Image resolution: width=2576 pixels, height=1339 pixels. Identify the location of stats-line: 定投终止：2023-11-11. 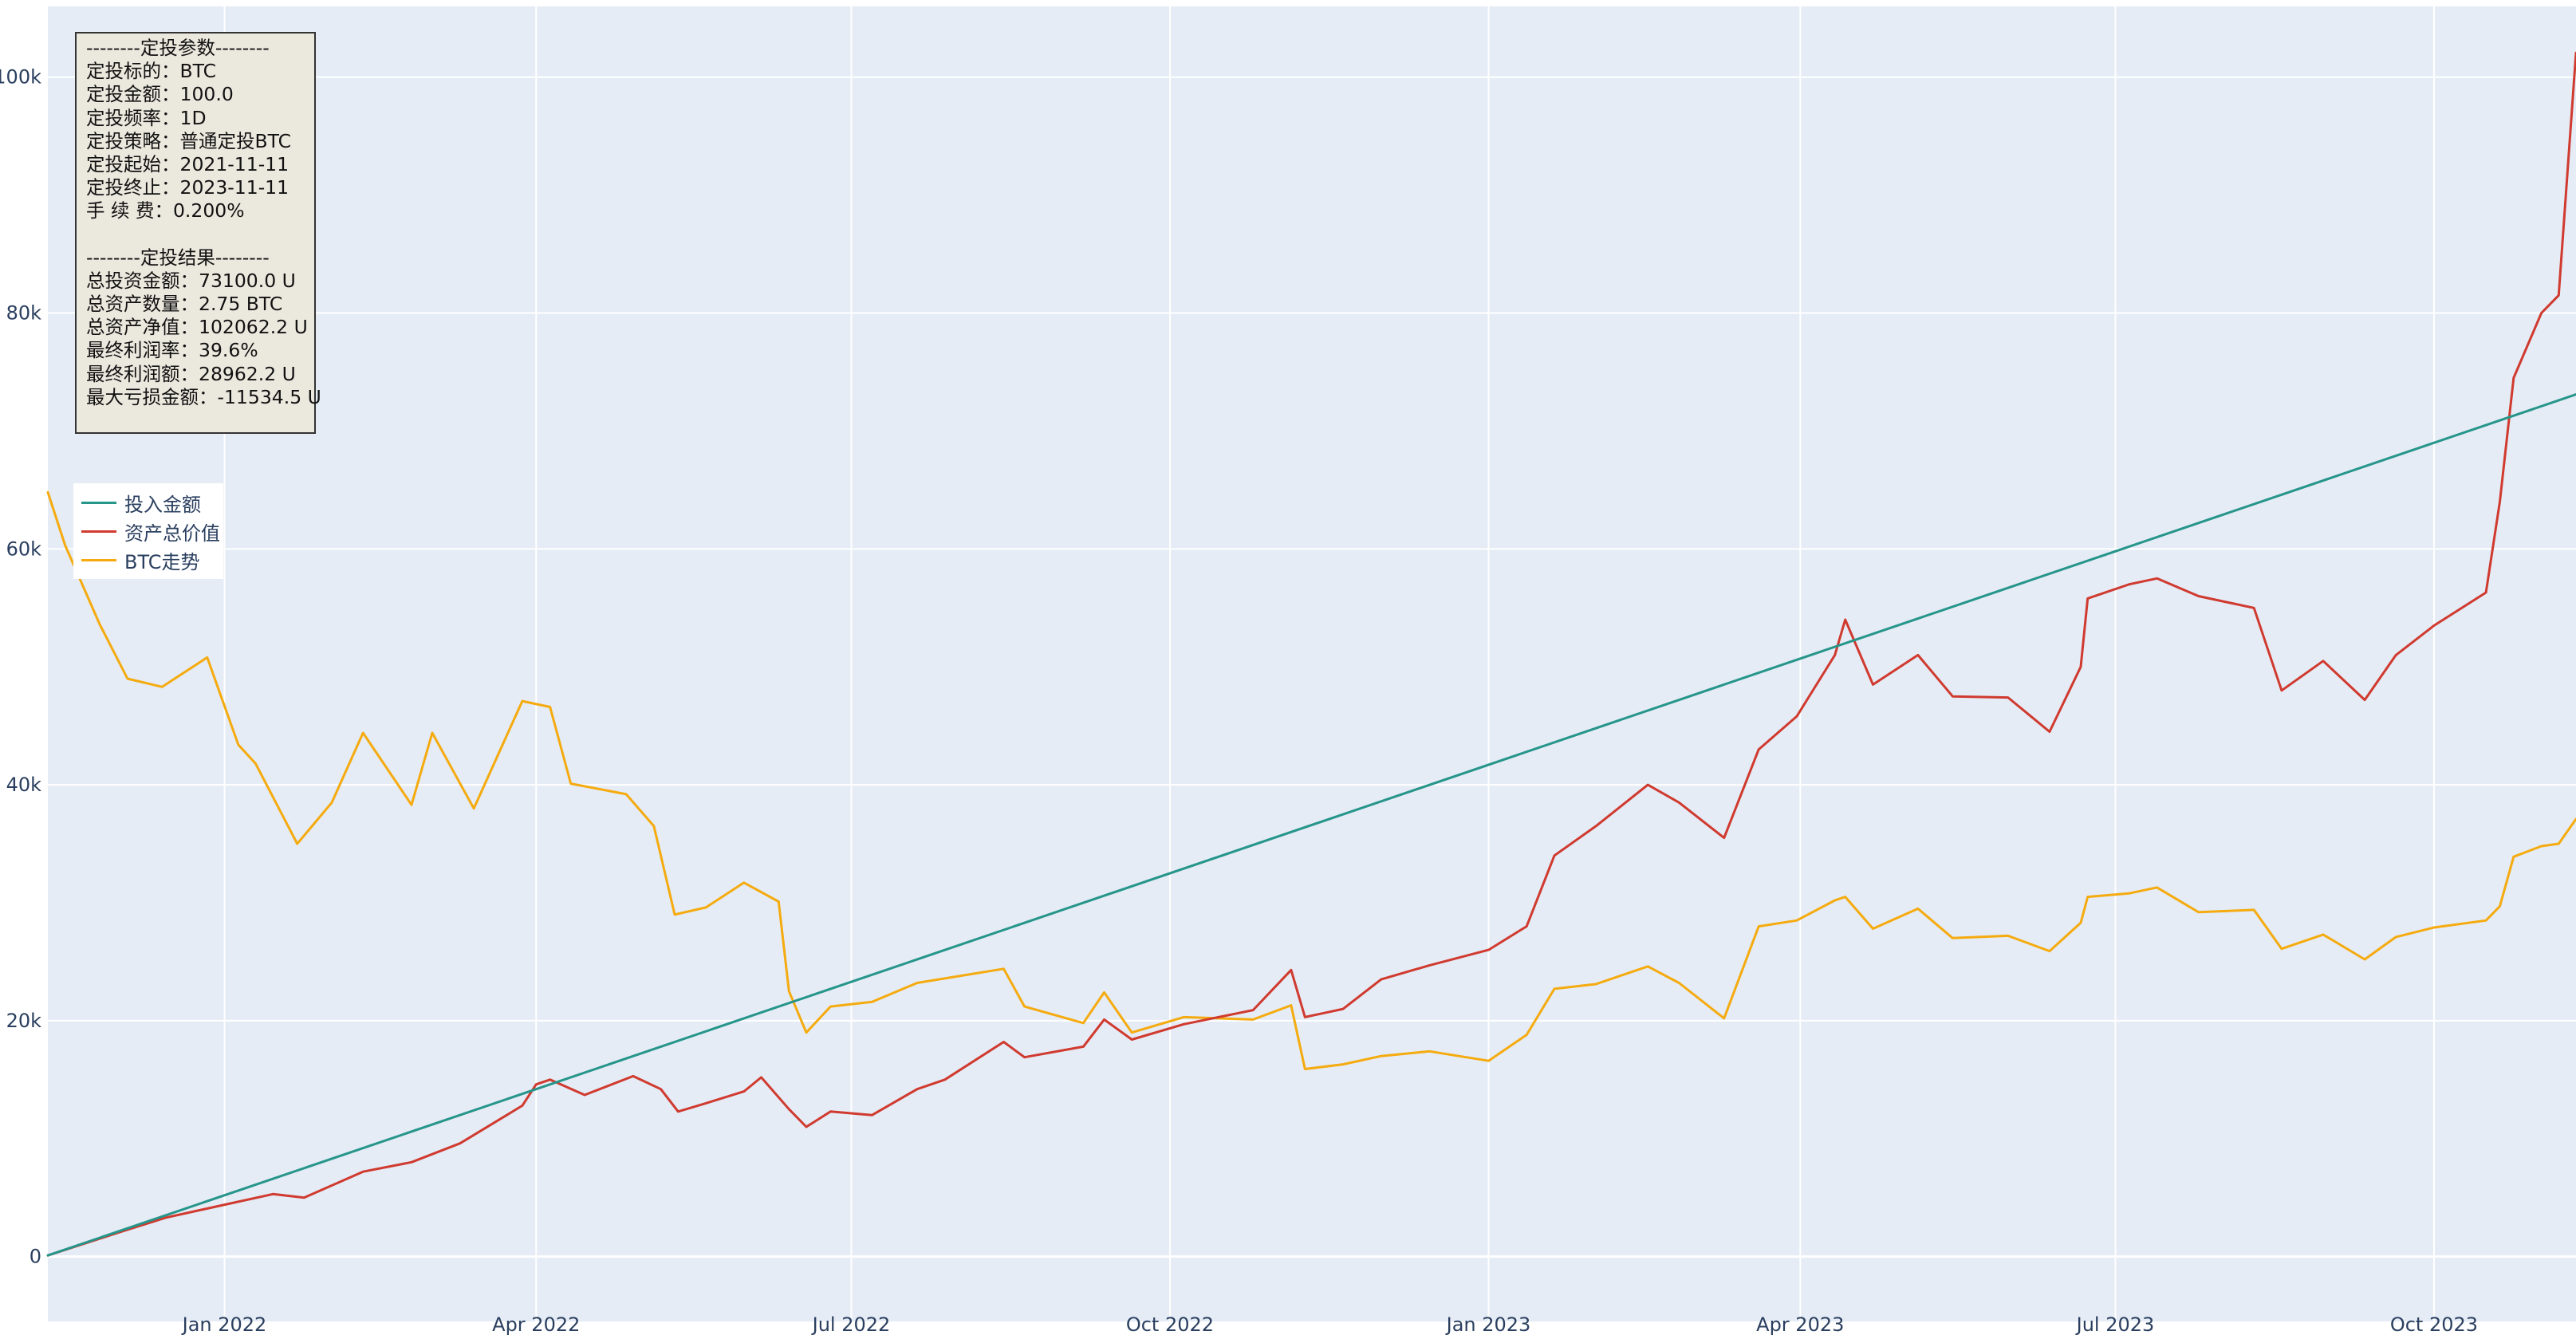
(188, 187).